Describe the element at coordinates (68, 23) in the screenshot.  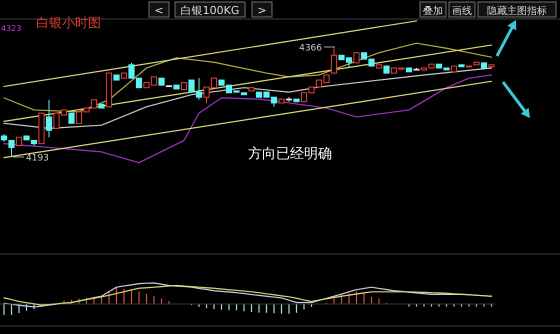
I see `chart-title: 白银小时图` at that location.